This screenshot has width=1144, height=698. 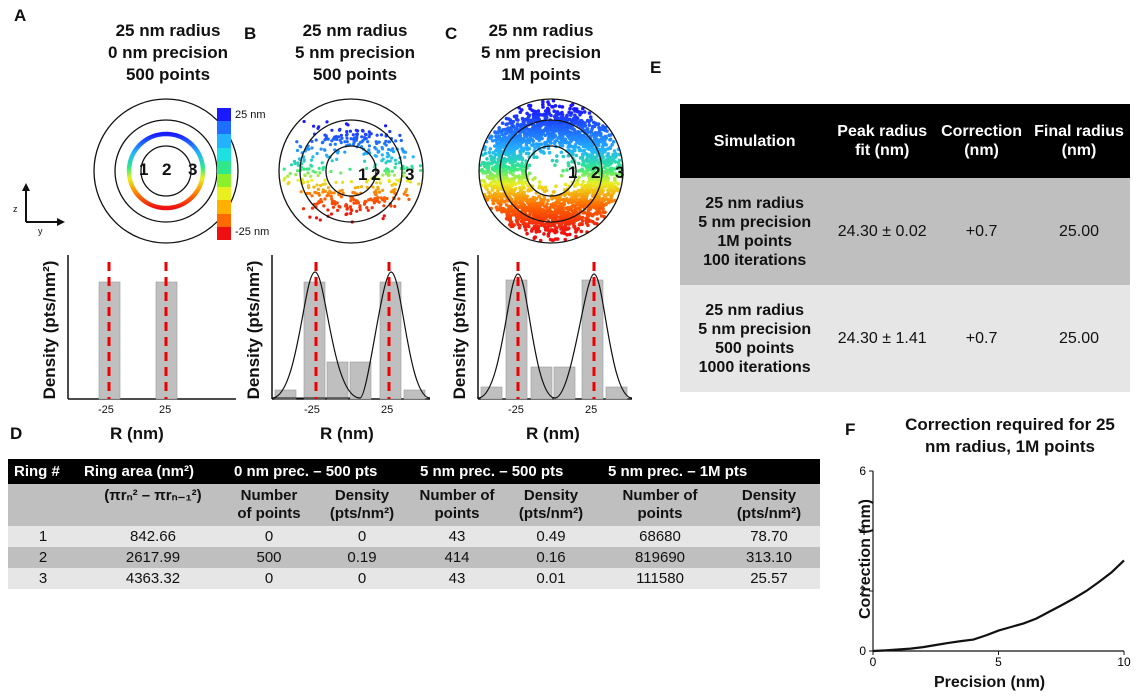 I want to click on table-row: 1 842.66 0 0 43 0.49 68680 78.70, so click(x=414, y=536).